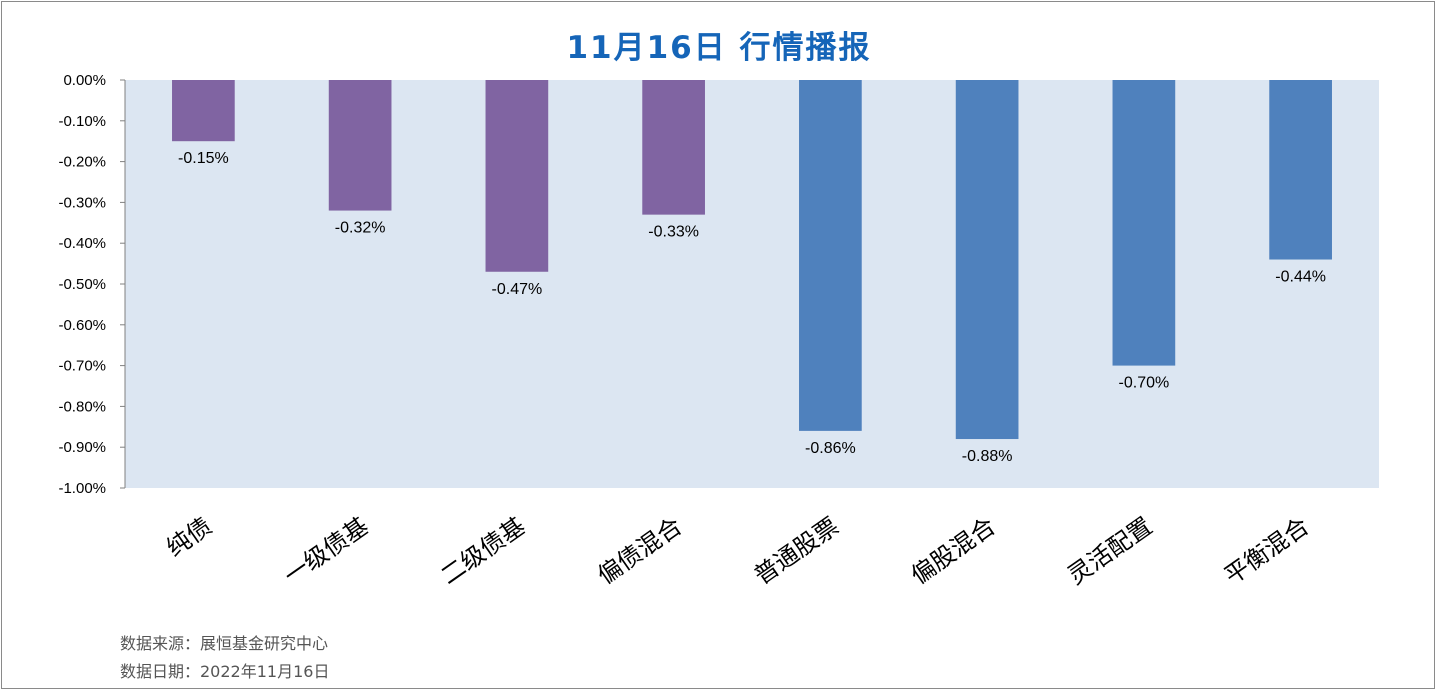  Describe the element at coordinates (82, 243) in the screenshot. I see `y-tick-label: -0.40%` at that location.